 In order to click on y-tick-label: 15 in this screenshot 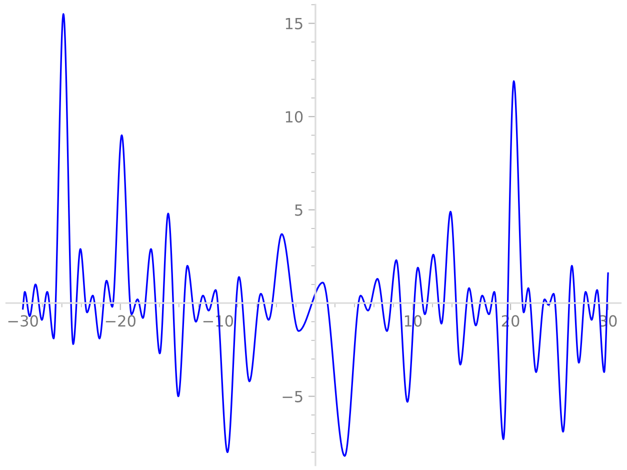, I will do `click(294, 24)`.